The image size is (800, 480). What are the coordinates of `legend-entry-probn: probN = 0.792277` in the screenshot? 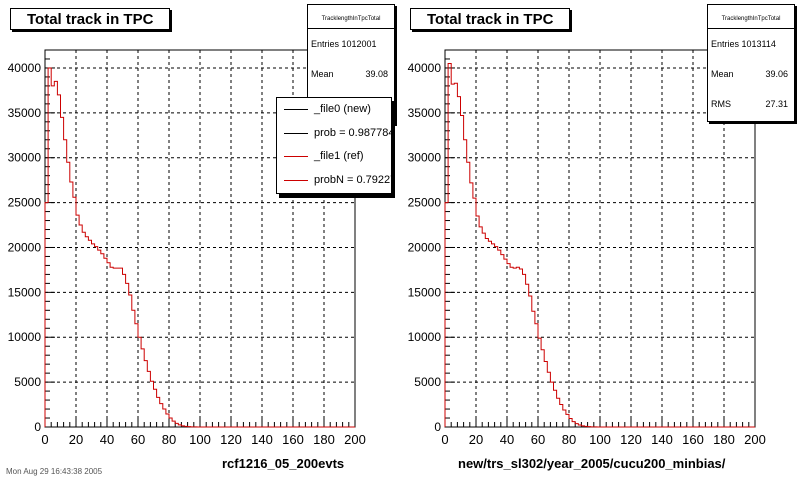 It's located at (334, 181).